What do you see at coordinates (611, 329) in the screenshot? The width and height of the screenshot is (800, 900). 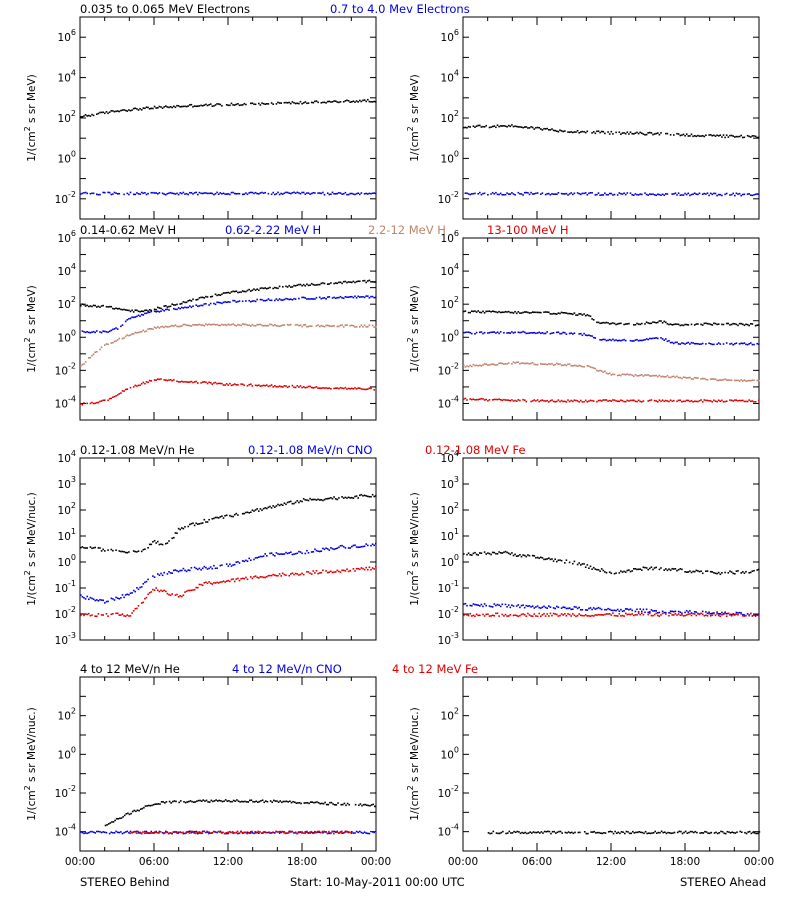 I see `axis-frame` at bounding box center [611, 329].